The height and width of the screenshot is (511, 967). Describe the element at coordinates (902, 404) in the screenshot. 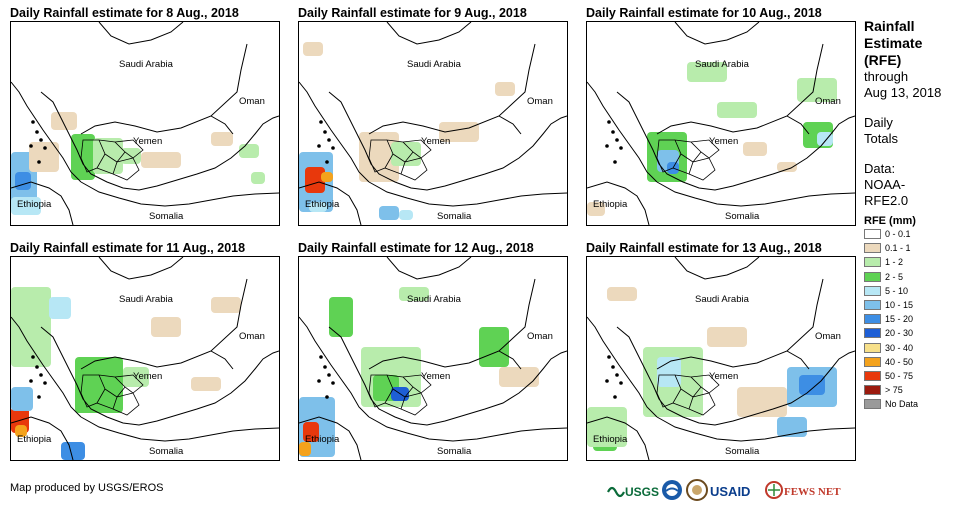

I see `legend-label: No Data` at that location.